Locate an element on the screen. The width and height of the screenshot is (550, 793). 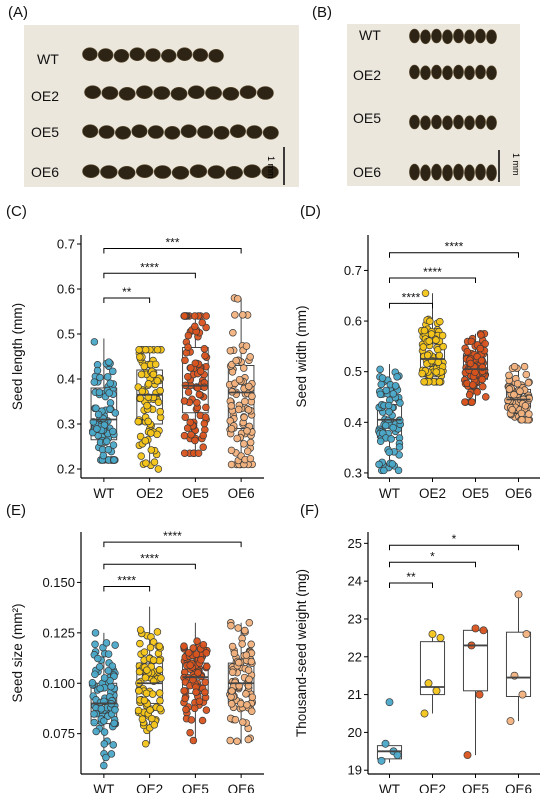
significance-bracket is located at coordinates (127, 588).